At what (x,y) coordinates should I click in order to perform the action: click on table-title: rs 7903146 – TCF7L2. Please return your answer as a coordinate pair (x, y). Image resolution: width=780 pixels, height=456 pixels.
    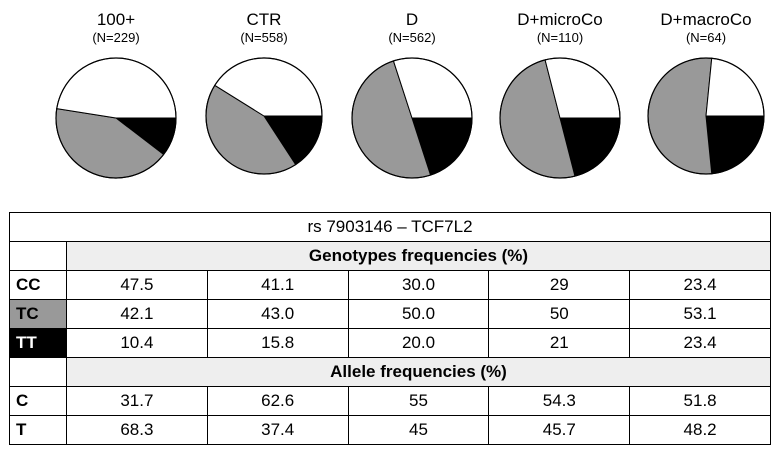
    Looking at the image, I should click on (390, 227).